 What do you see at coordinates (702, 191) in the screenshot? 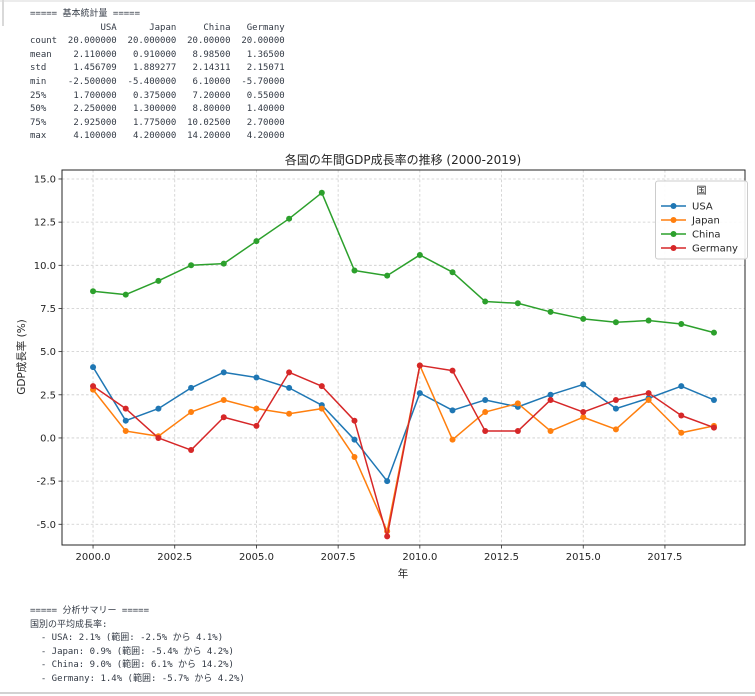
I see `legend-title: 国` at bounding box center [702, 191].